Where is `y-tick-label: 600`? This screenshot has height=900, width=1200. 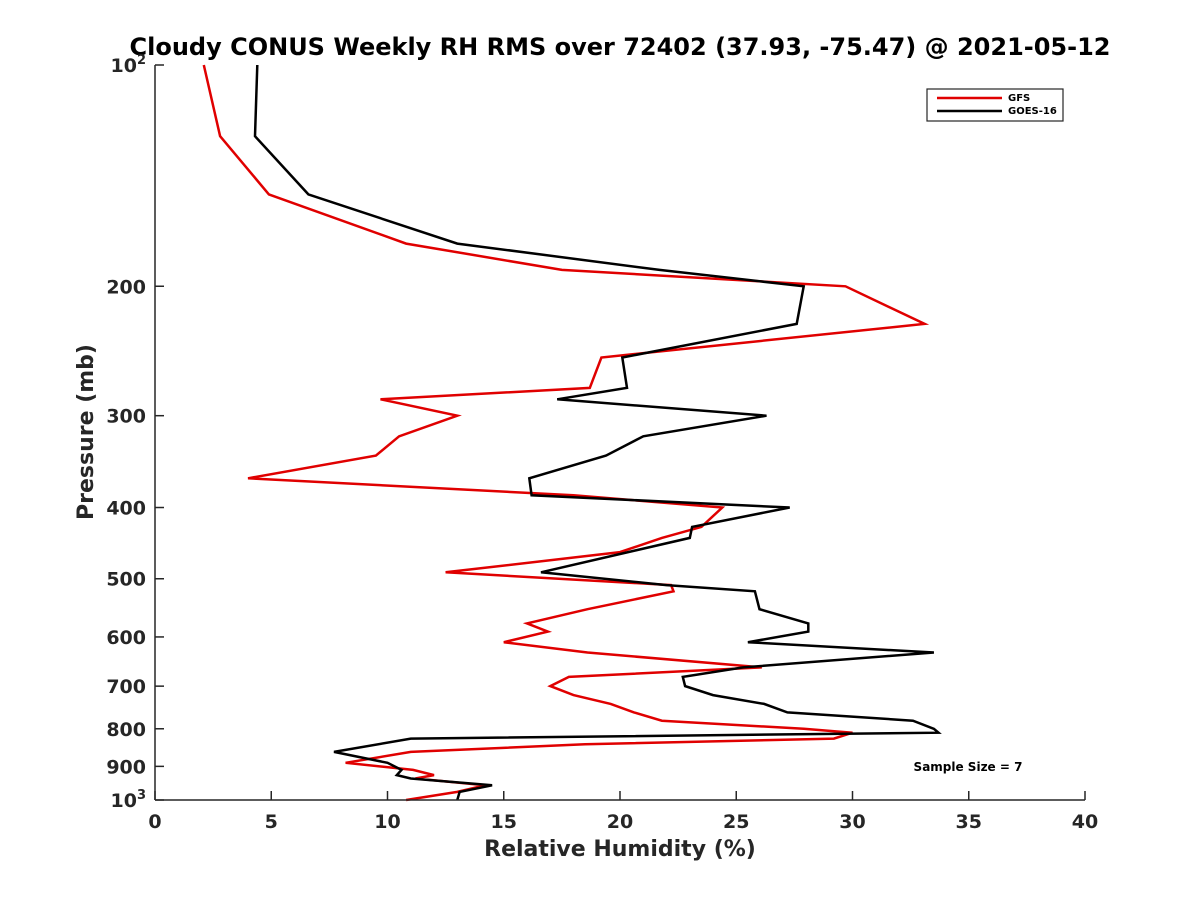
y-tick-label: 600 is located at coordinates (126, 638).